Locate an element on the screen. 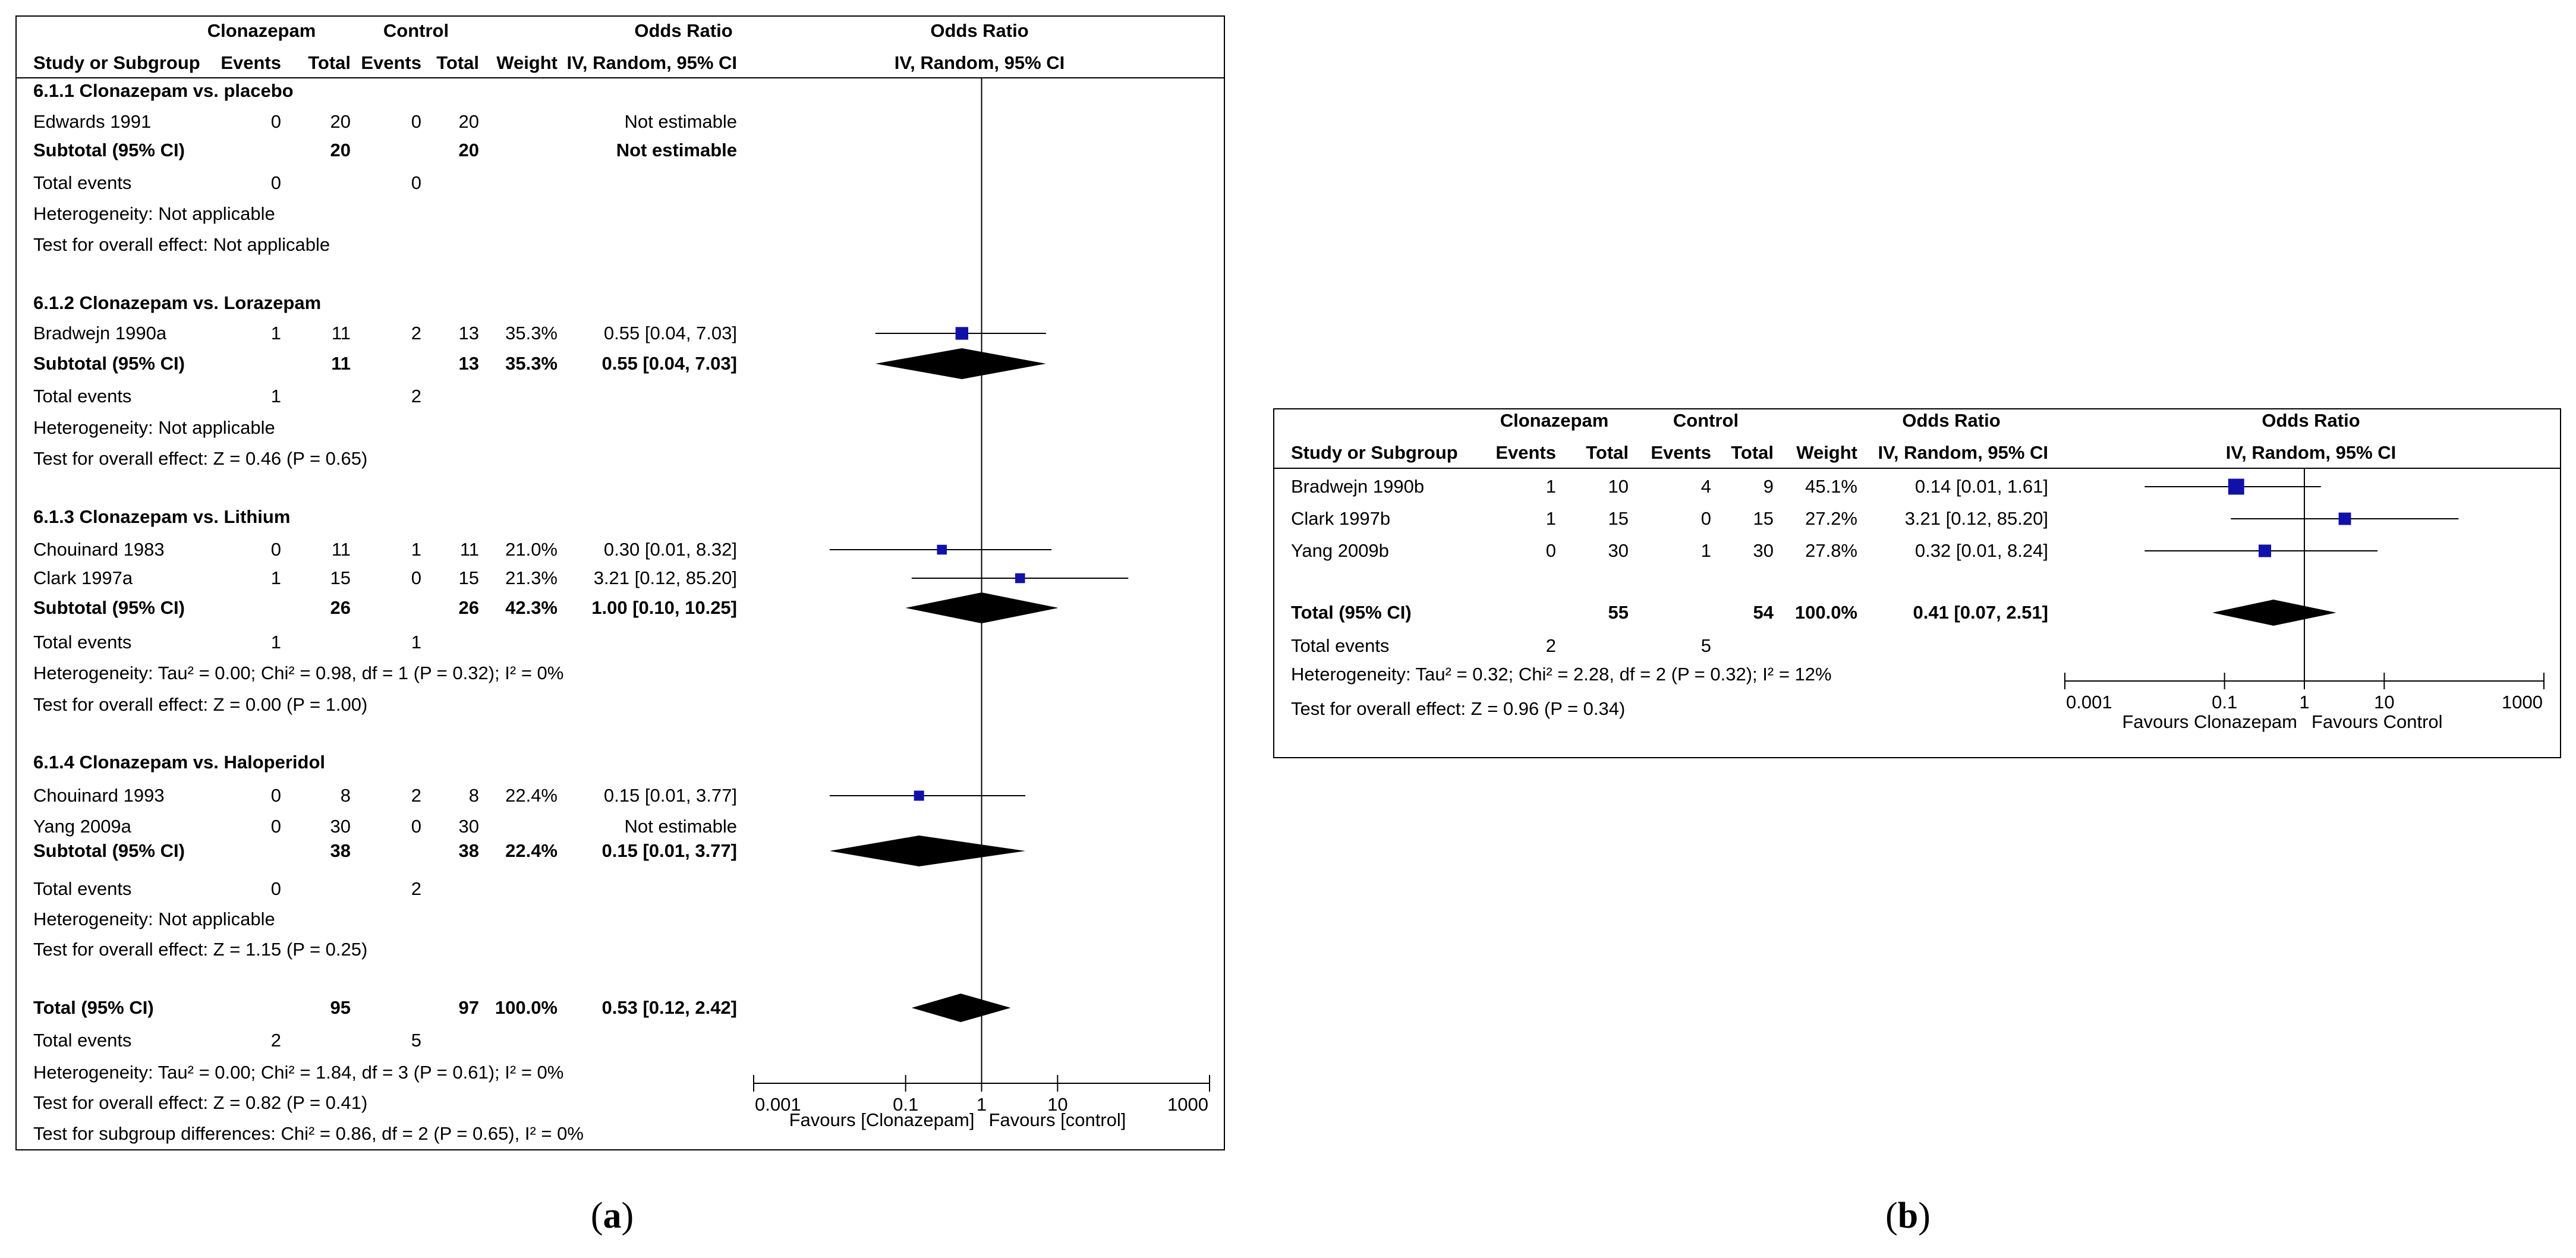 The height and width of the screenshot is (1258, 2576). study-row-odds-ratio: 0.32 [0.01, 8.24] is located at coordinates (1981, 550).